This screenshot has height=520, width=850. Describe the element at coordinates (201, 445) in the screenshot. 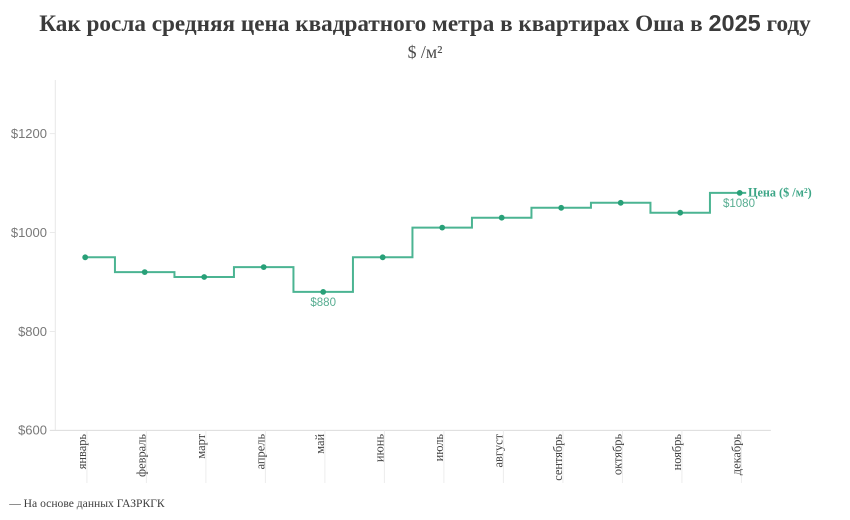

I see `svg-text: март` at that location.